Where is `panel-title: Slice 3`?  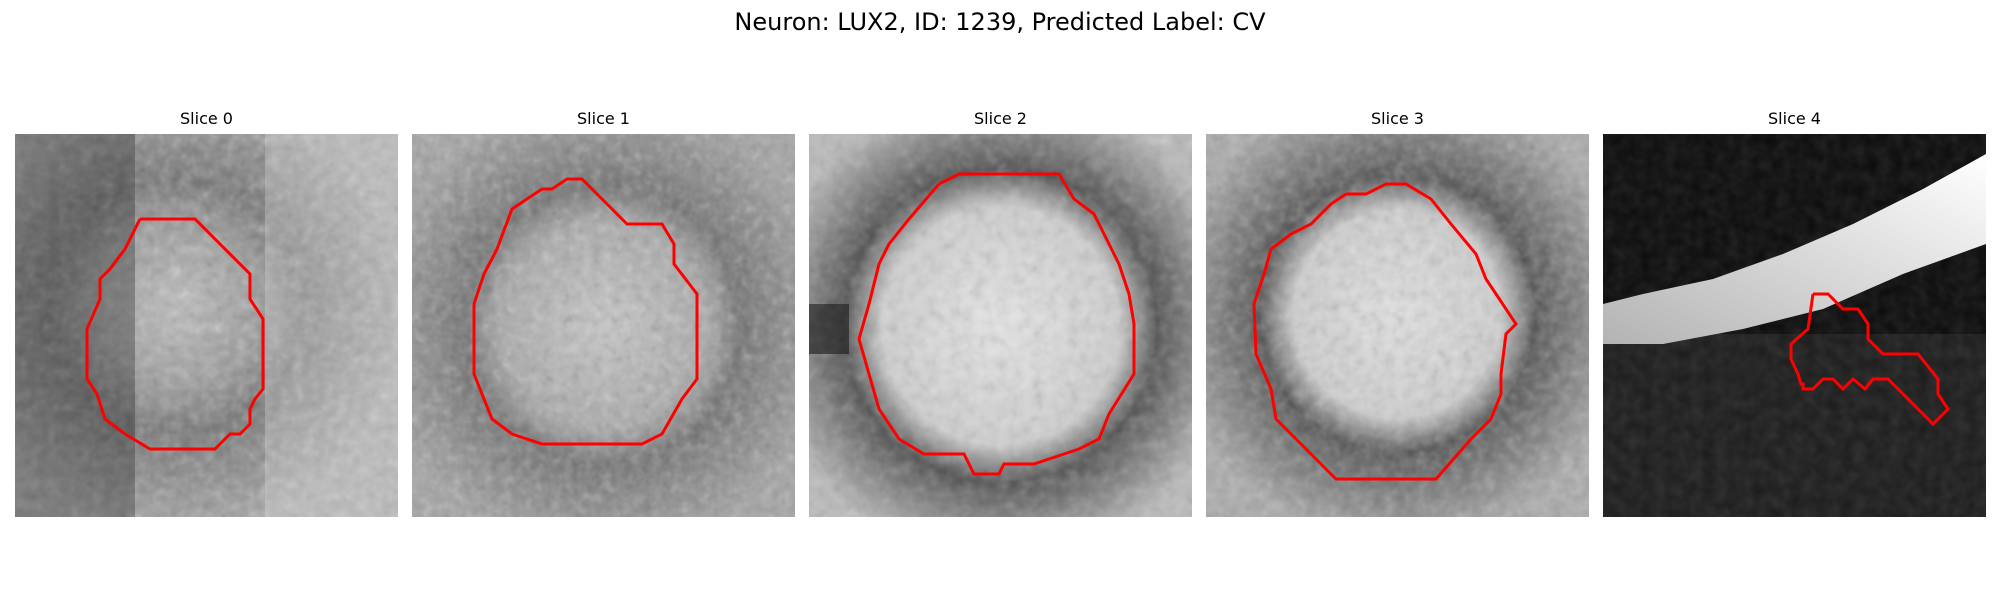
panel-title: Slice 3 is located at coordinates (1397, 118).